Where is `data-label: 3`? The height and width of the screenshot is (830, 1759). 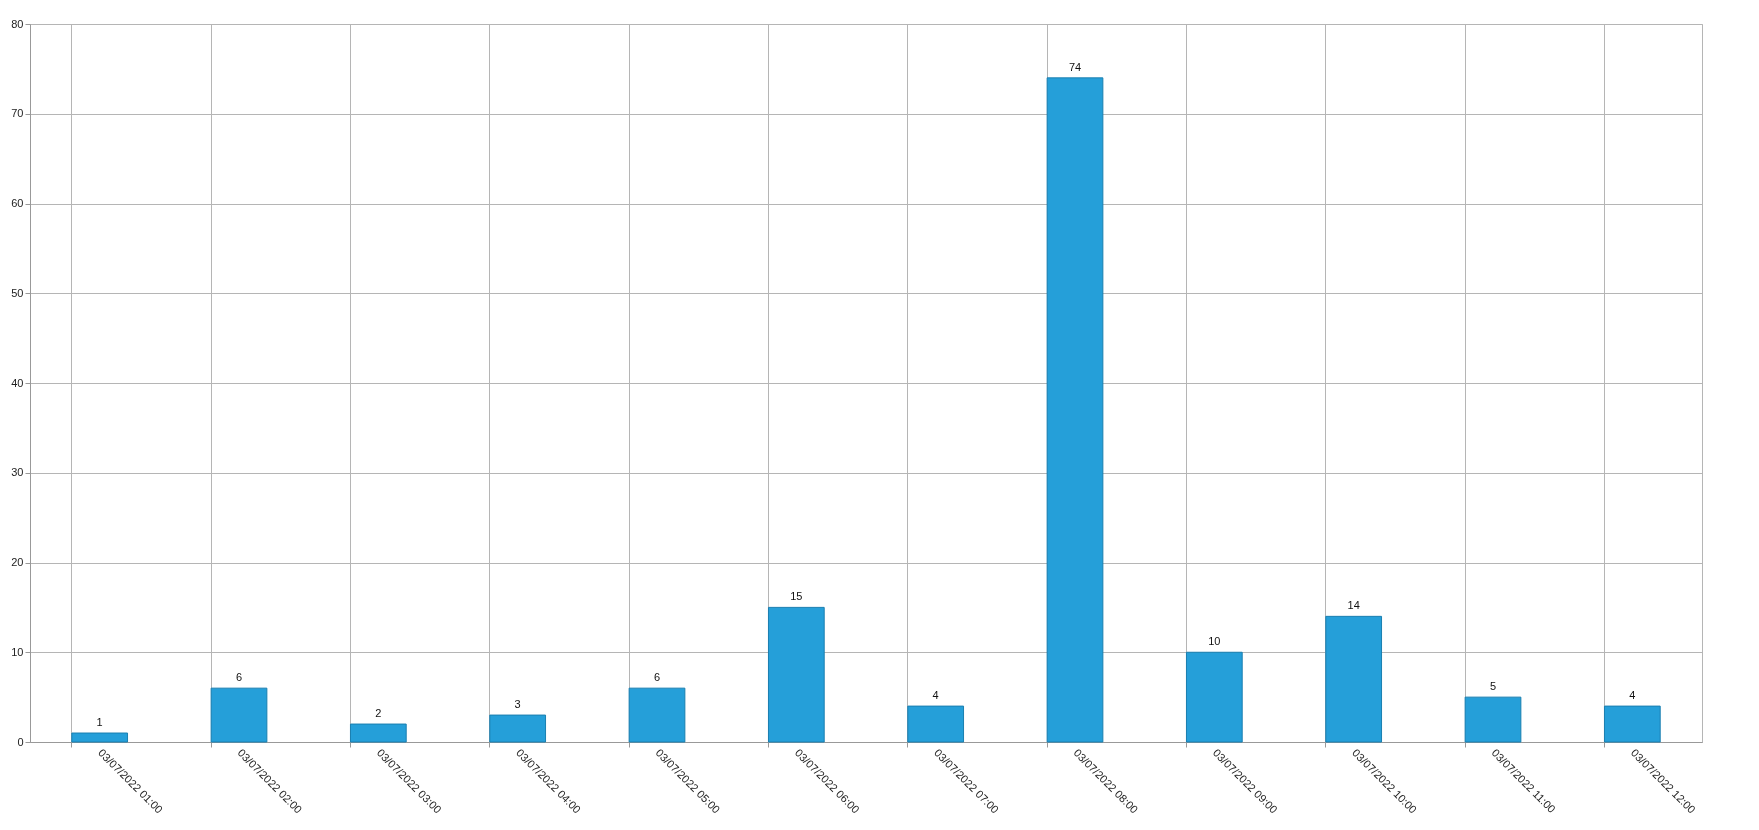 data-label: 3 is located at coordinates (517, 704).